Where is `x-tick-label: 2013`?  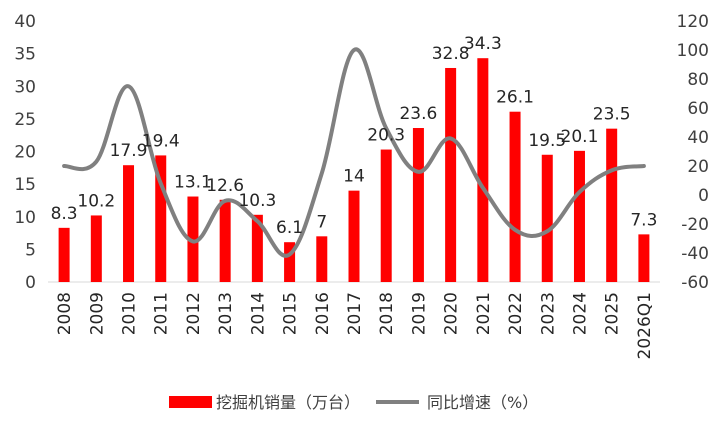 x-tick-label: 2013 is located at coordinates (226, 313).